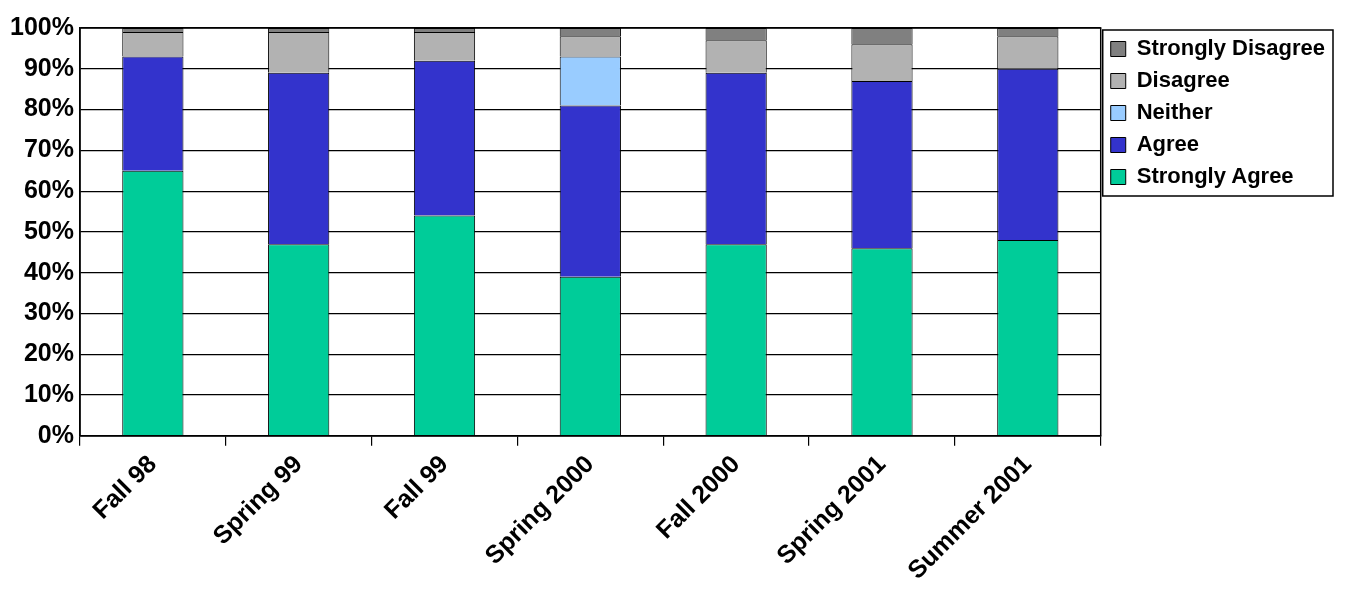  I want to click on y-tick-label: 60%, so click(48, 189).